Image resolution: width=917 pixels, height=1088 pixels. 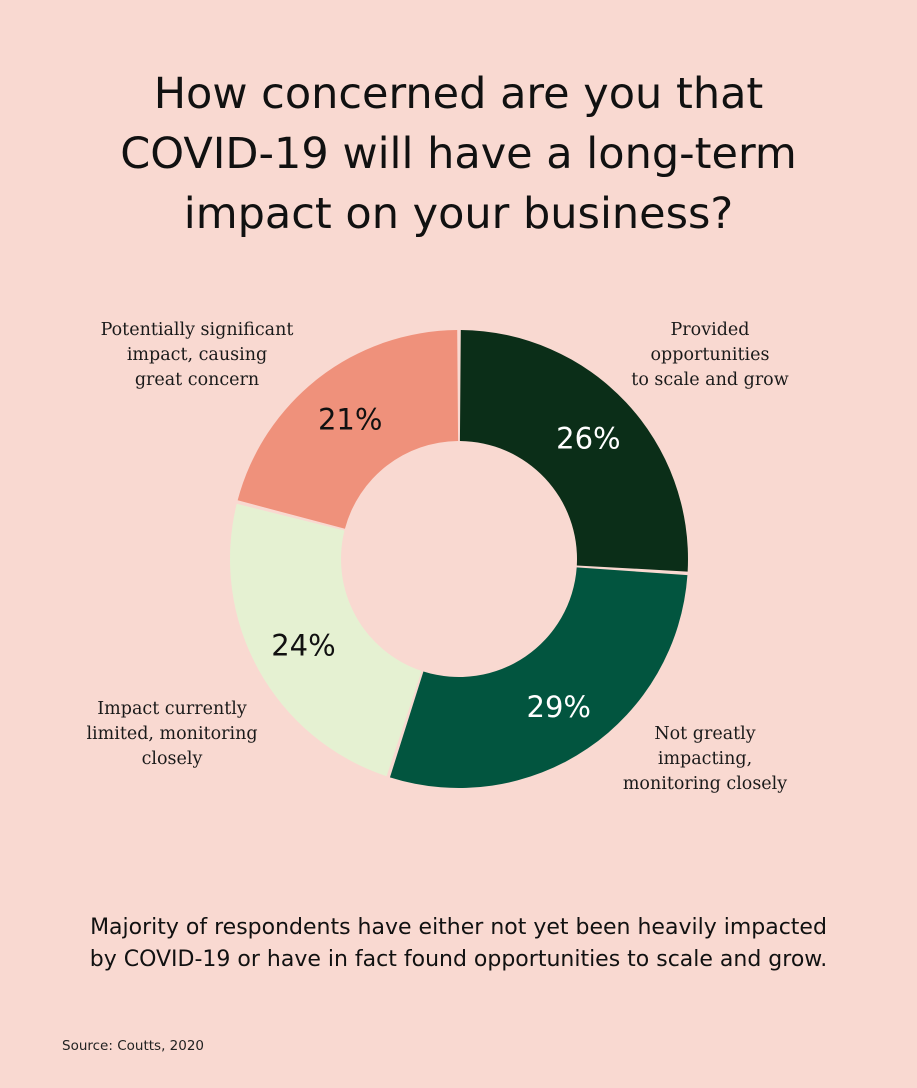 I want to click on donut-slice-not-greatly-impacting, so click(x=538, y=677).